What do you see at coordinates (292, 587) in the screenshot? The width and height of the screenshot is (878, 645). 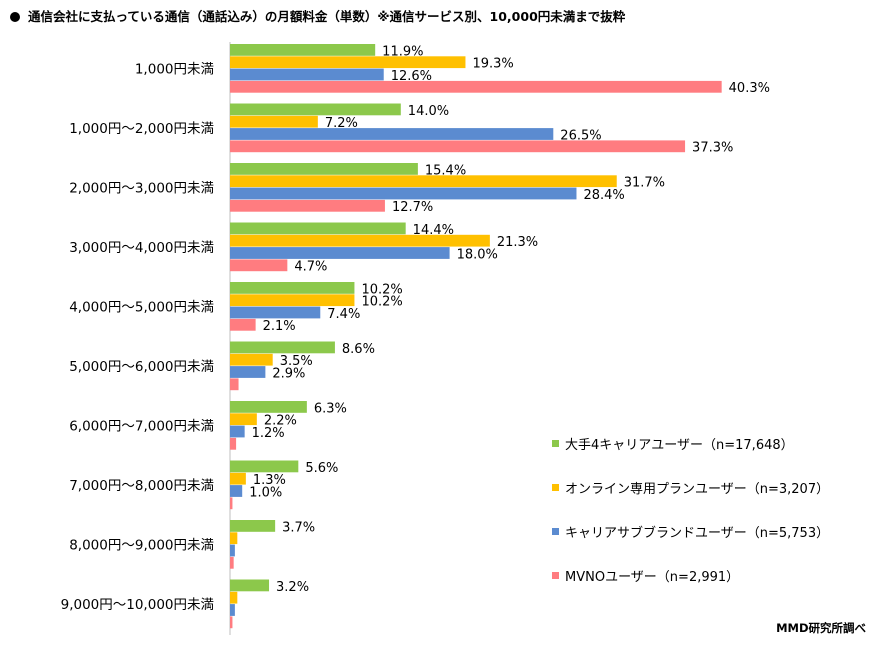 I see `data-label: 3.2%` at bounding box center [292, 587].